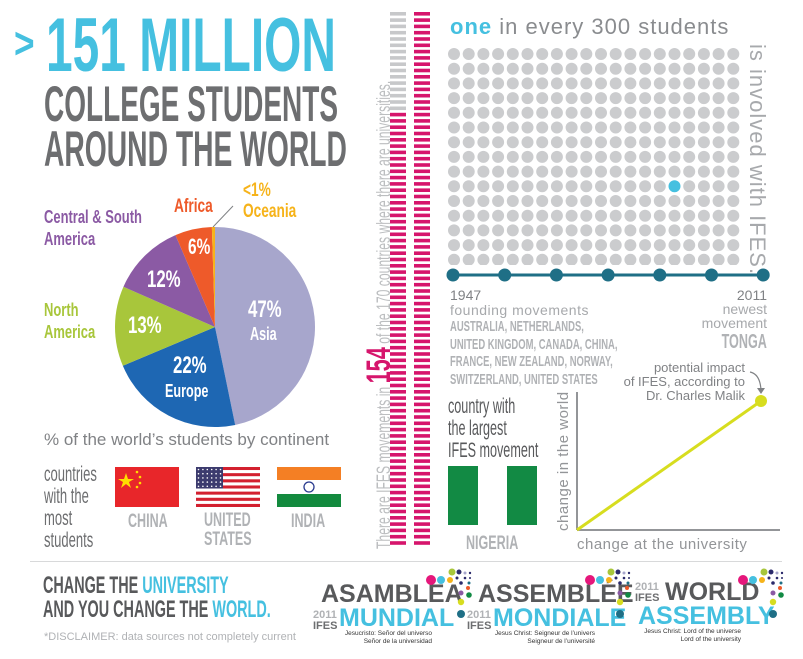 This screenshot has width=803, height=659. I want to click on timeline-node, so click(763, 275).